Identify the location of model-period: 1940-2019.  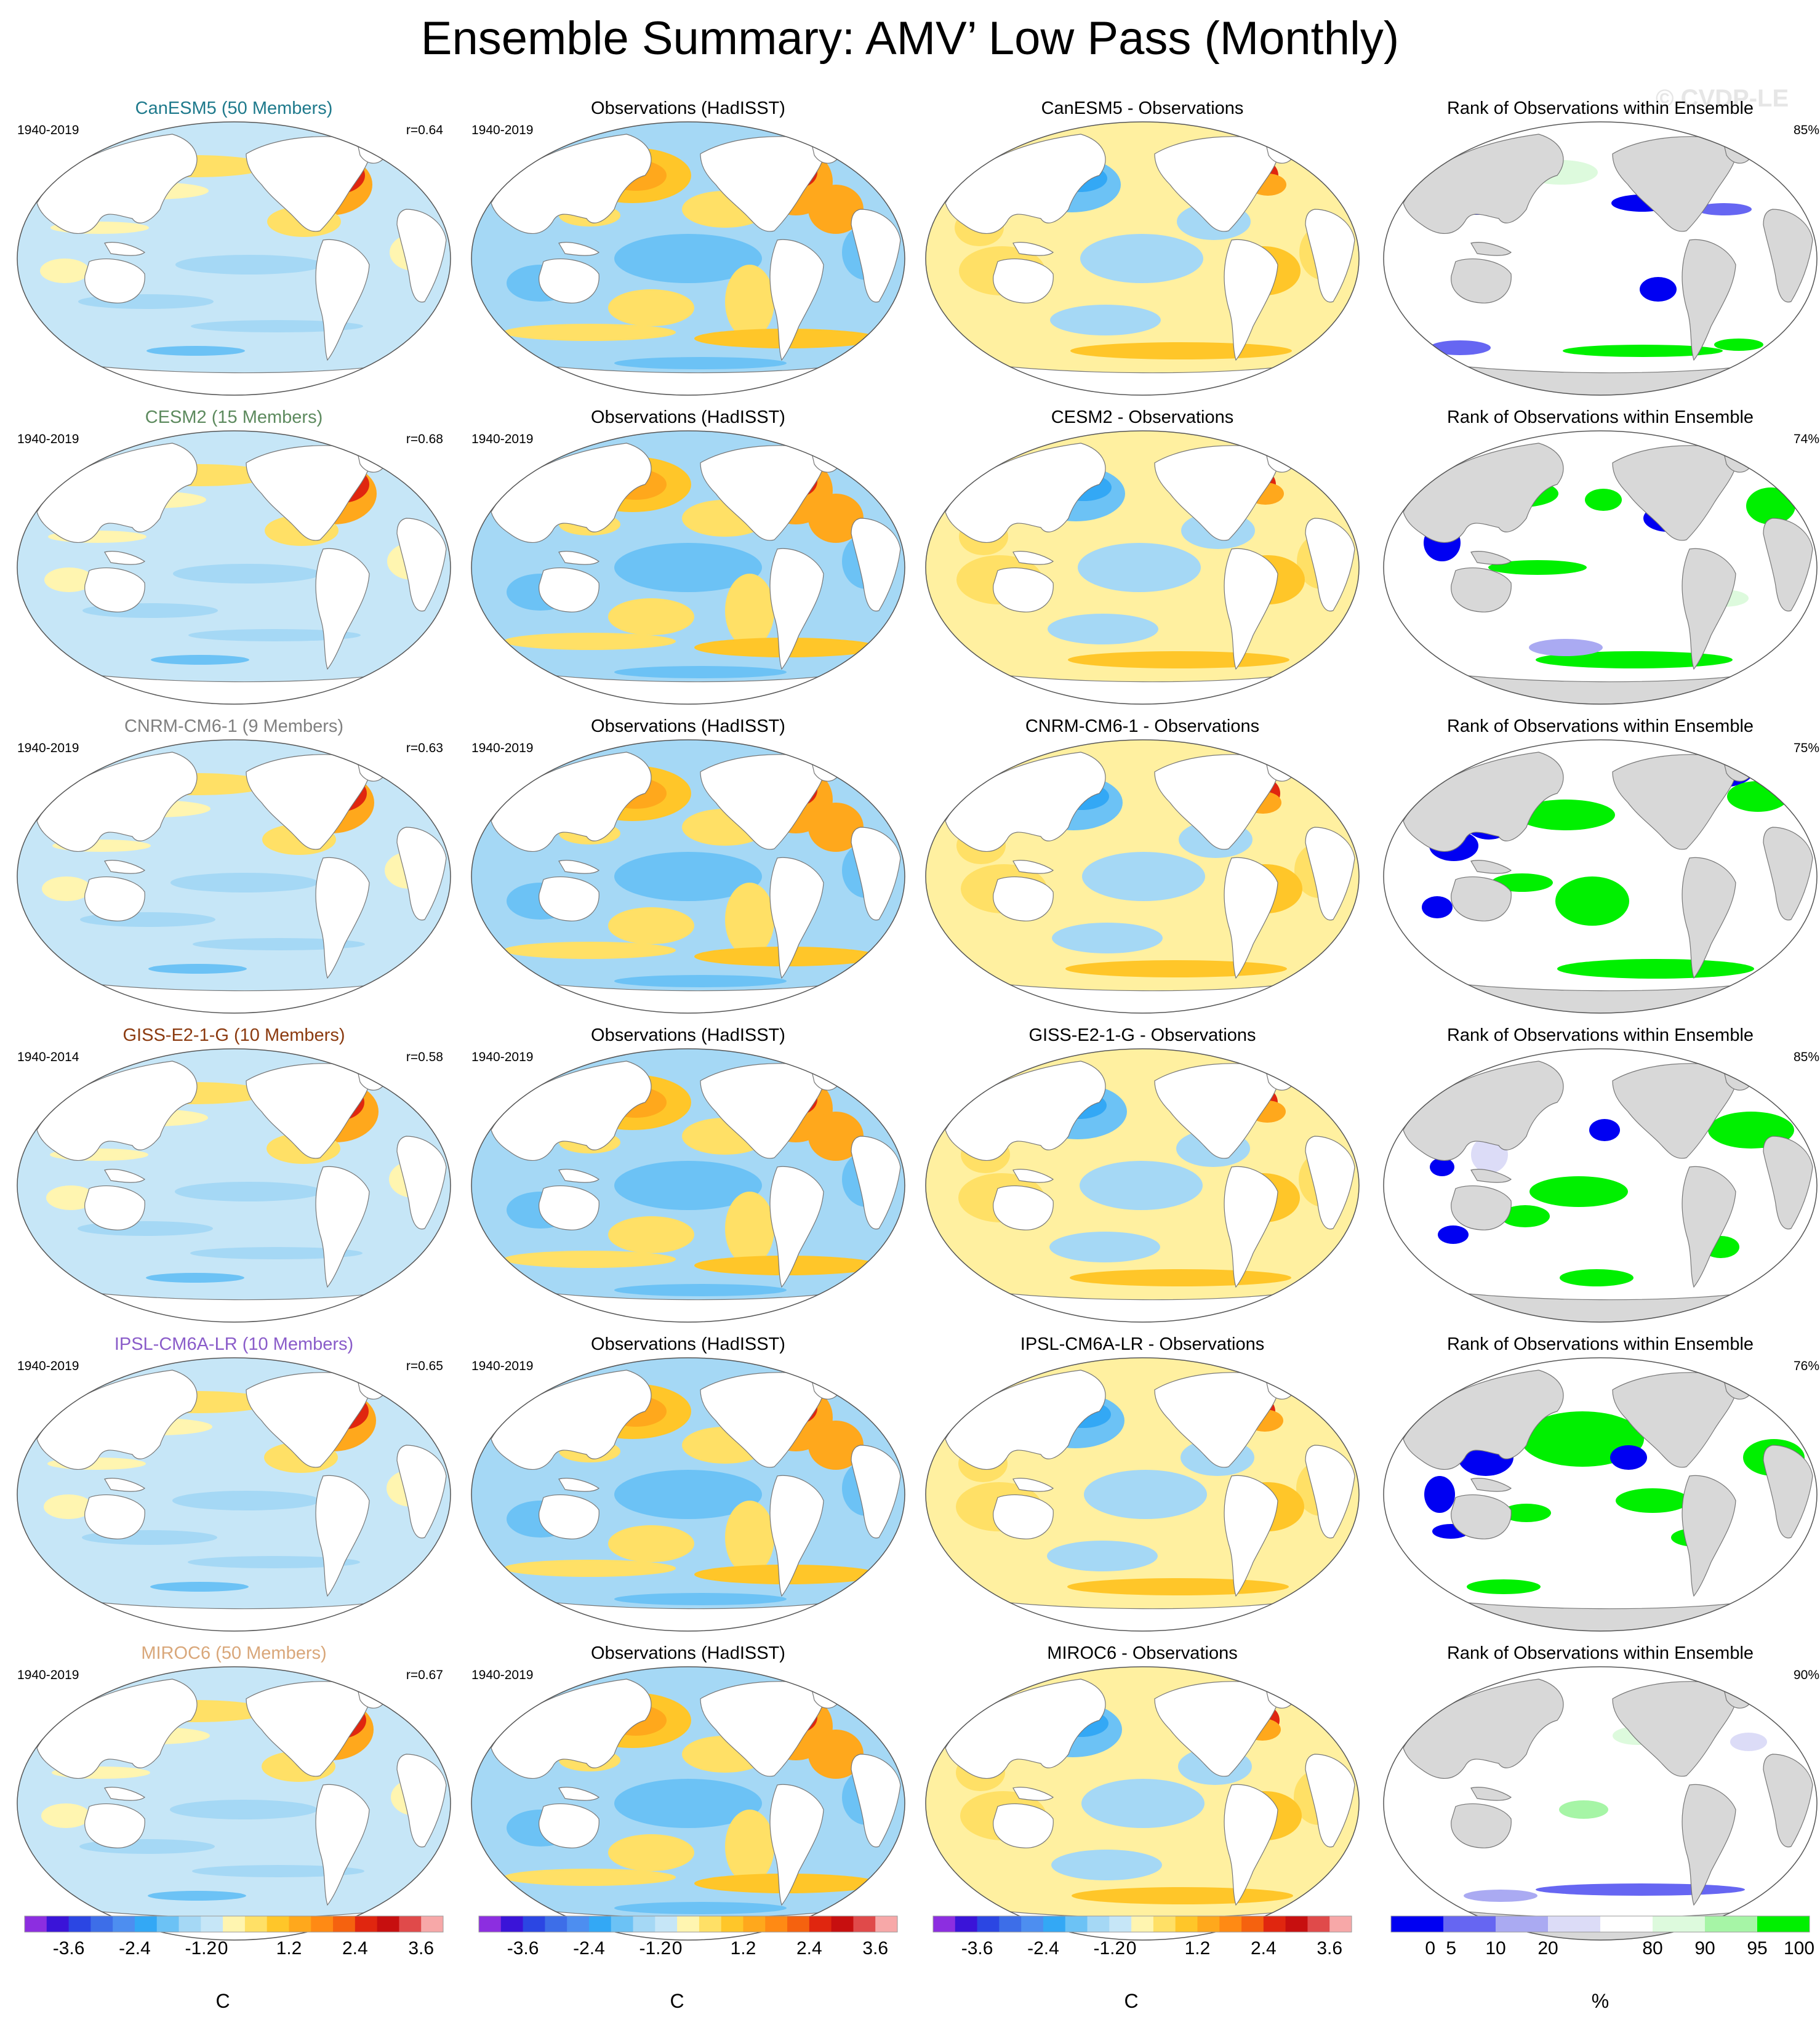
(48, 1366).